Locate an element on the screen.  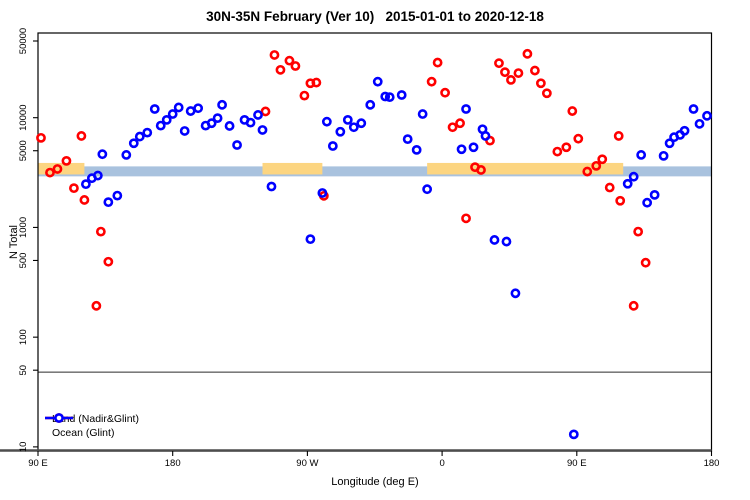
legend: Land (Nadir&Glint) Ocean (Glint) is located at coordinates (91, 426).